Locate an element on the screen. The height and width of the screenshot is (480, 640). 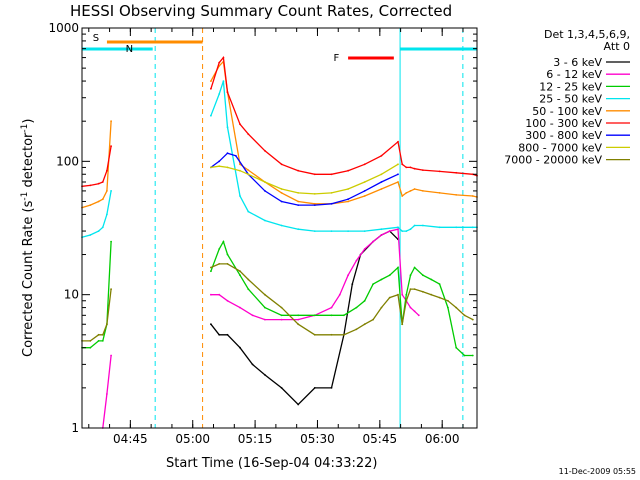
legend-label: 6 - 12 keV is located at coordinates (574, 74).